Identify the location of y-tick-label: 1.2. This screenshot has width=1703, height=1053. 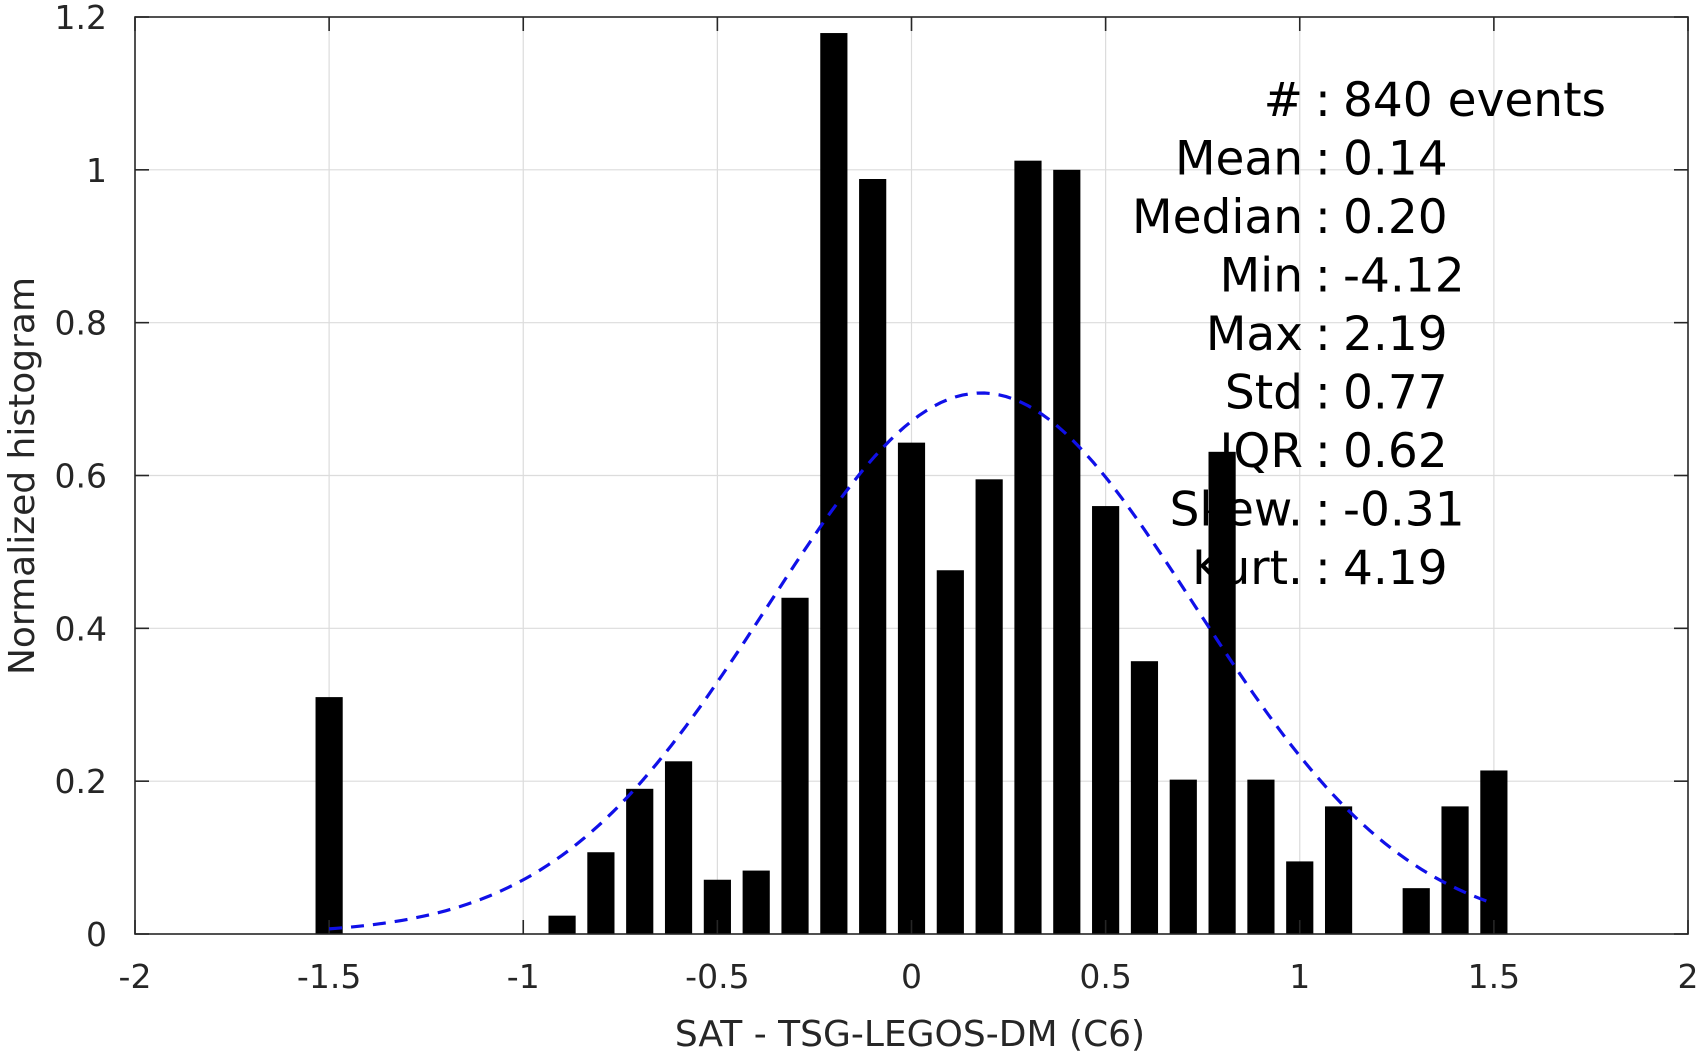
(81, 18).